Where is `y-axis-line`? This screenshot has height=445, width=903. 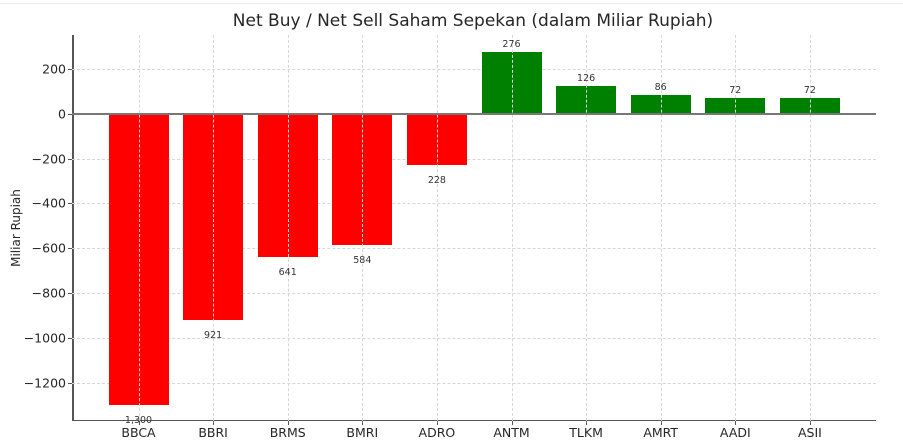
y-axis-line is located at coordinates (73, 228).